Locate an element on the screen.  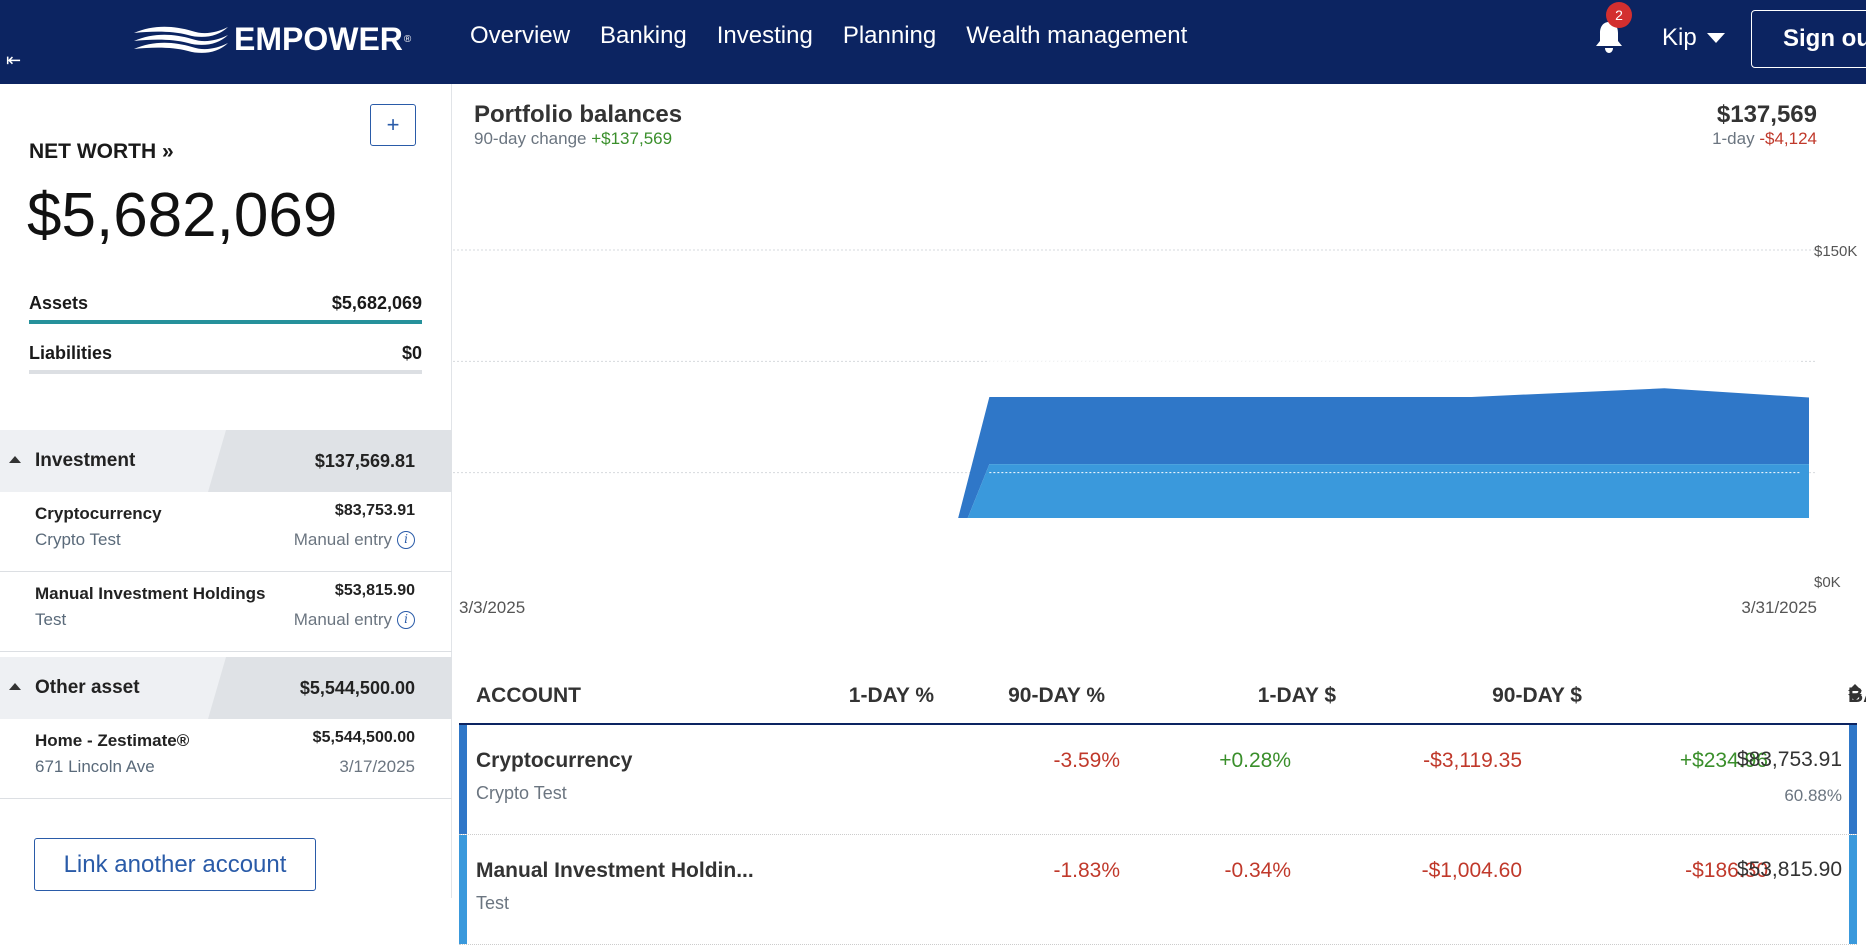
assets-value: $5,682,069 is located at coordinates (376, 303).